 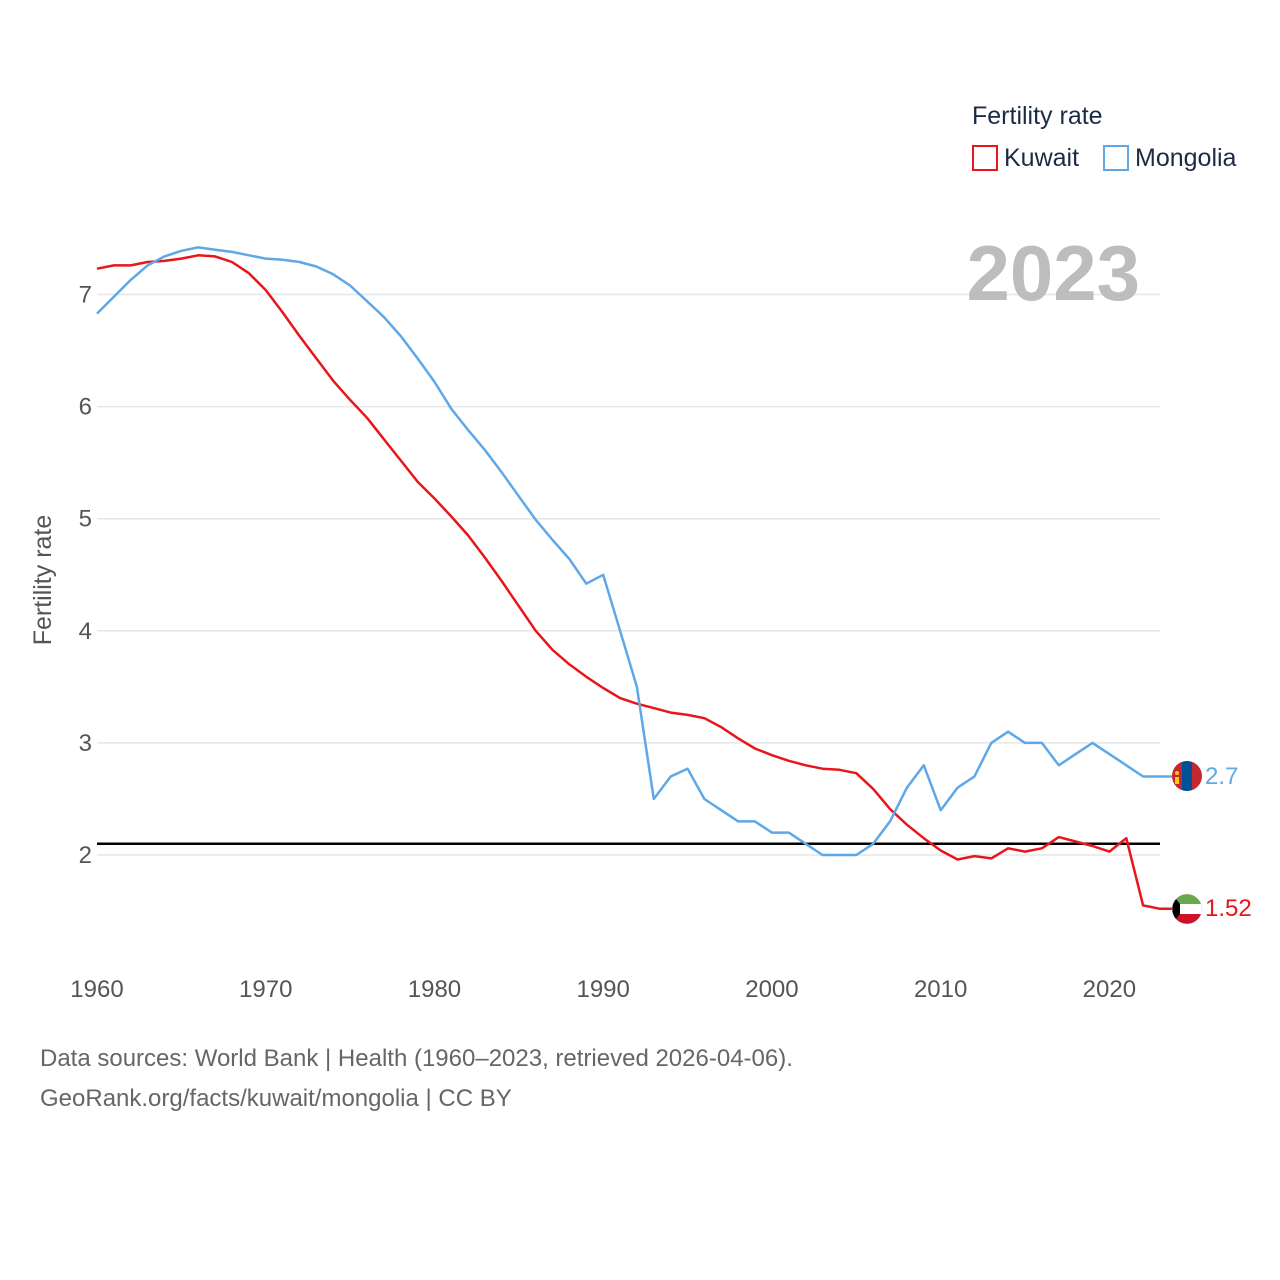 What do you see at coordinates (1041, 158) in the screenshot?
I see `legend-label-kuwait: Kuwait` at bounding box center [1041, 158].